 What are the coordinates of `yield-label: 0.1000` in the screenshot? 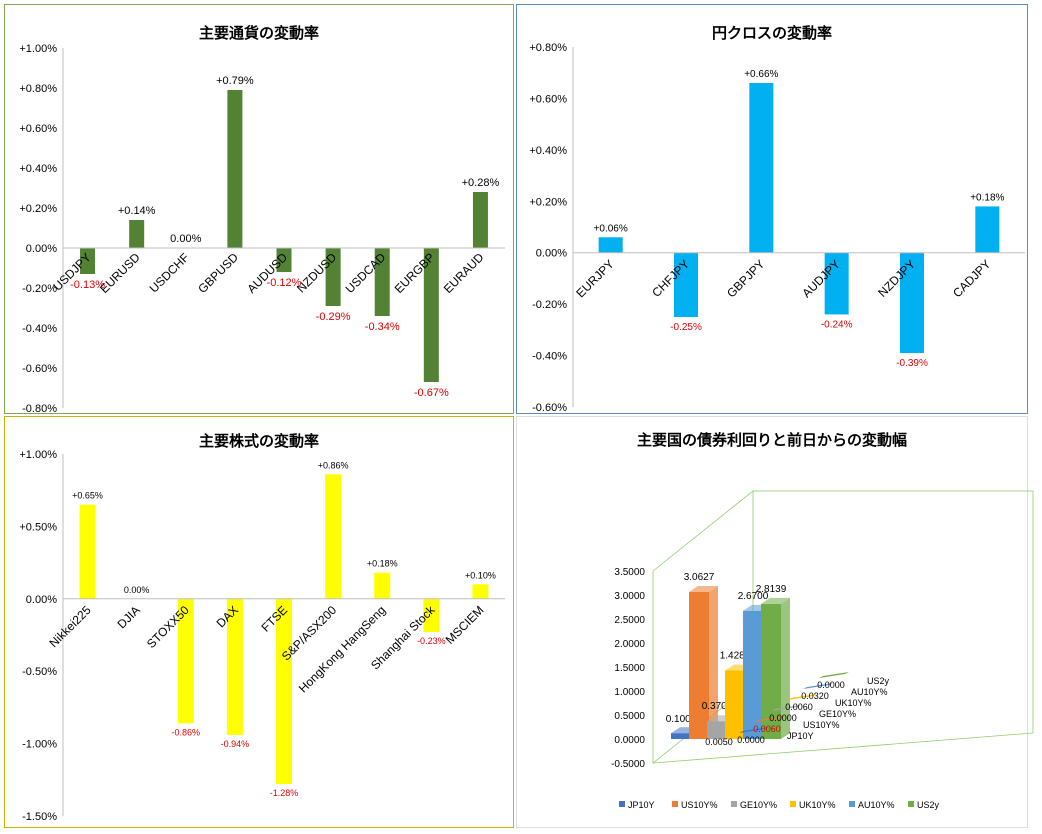 It's located at (681, 719).